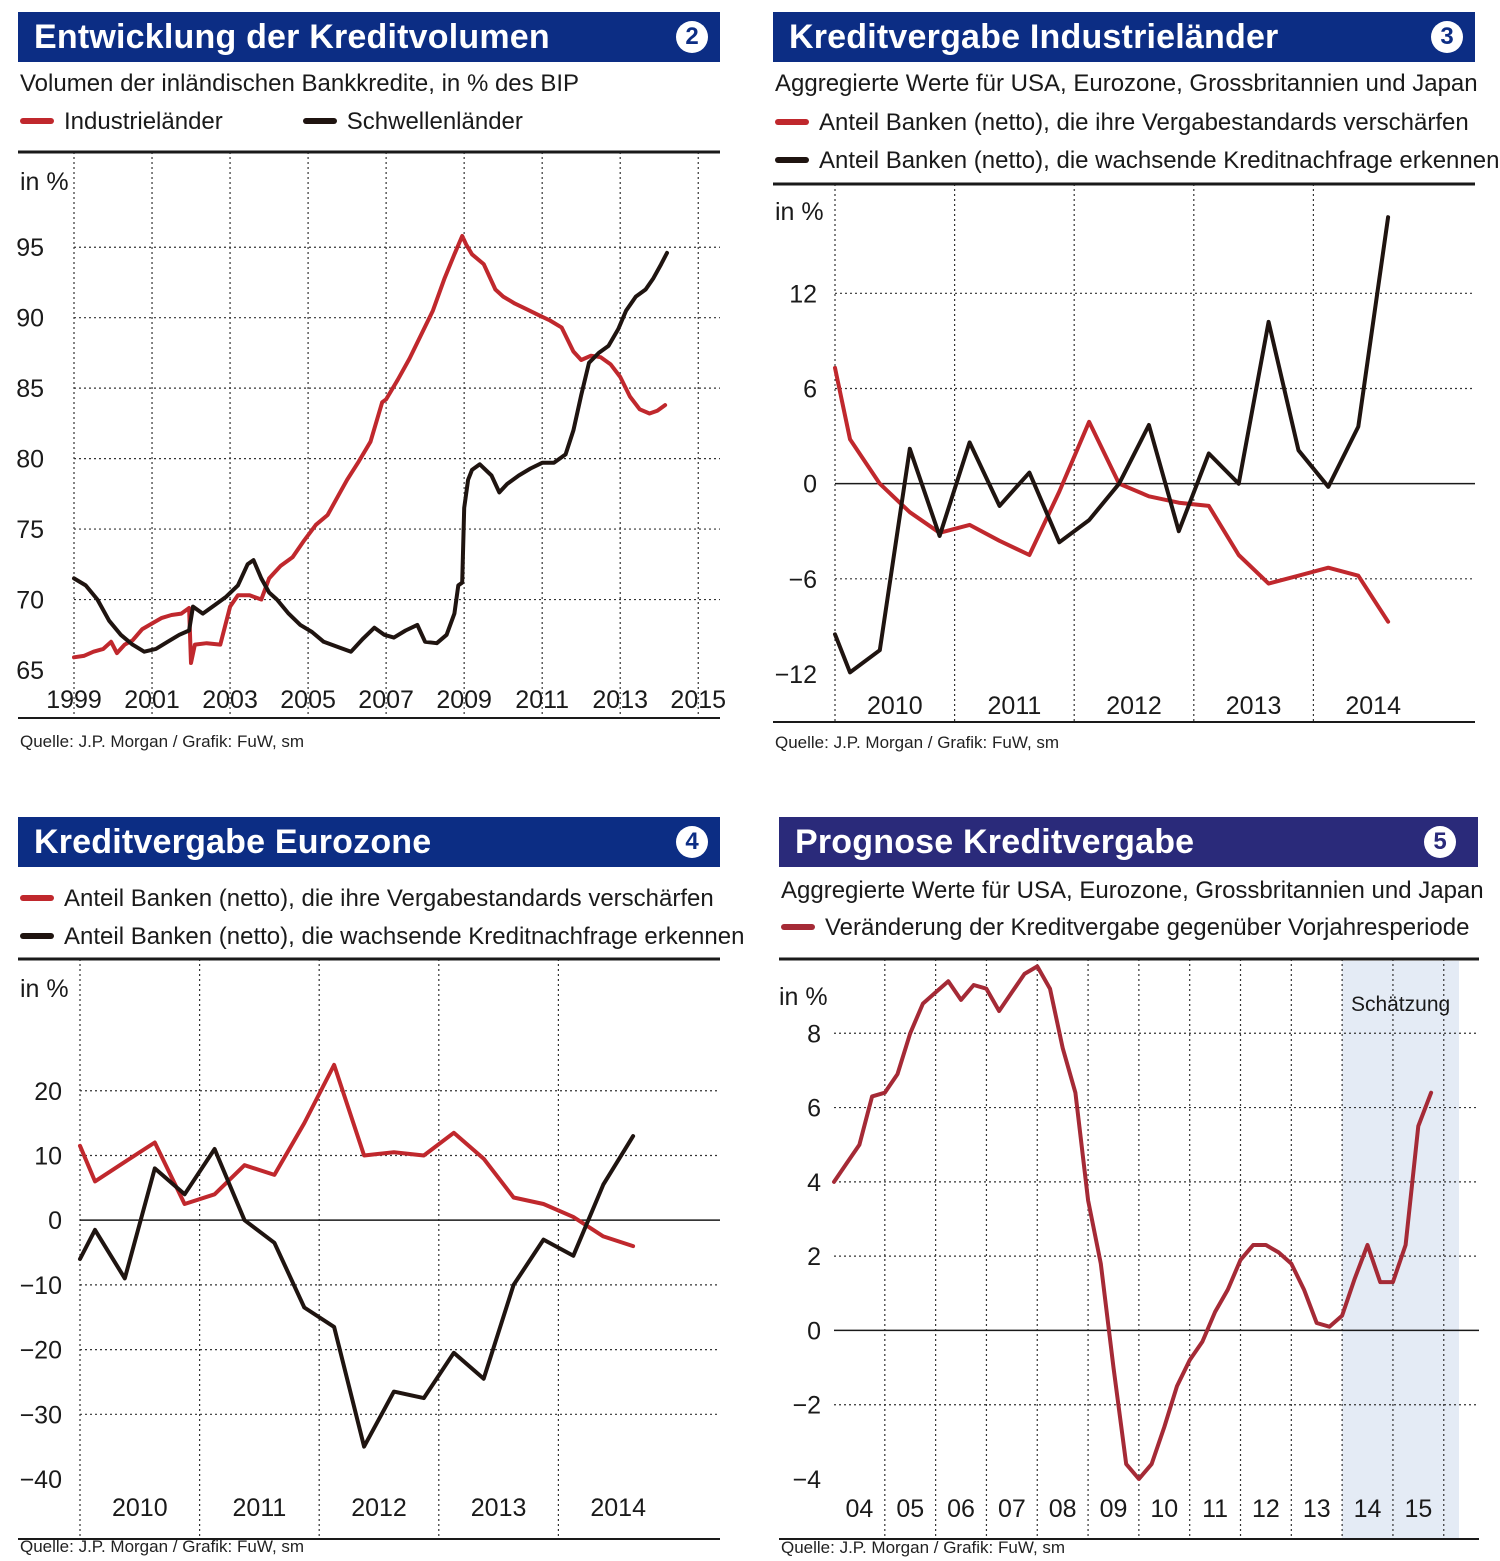 The width and height of the screenshot is (1500, 1561). Describe the element at coordinates (910, 1509) in the screenshot. I see `x-tick-label: 05` at that location.